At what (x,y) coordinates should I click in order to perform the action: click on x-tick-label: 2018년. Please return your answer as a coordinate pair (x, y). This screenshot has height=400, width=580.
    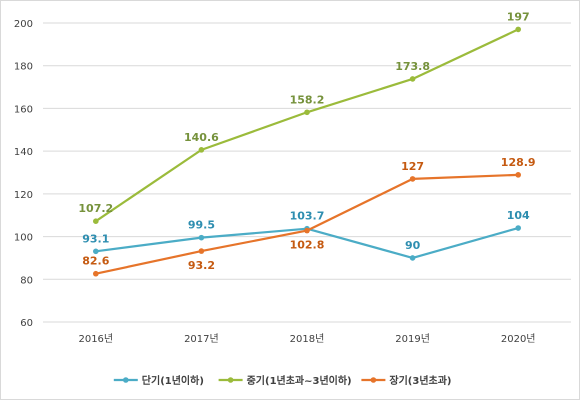
    Looking at the image, I should click on (307, 339).